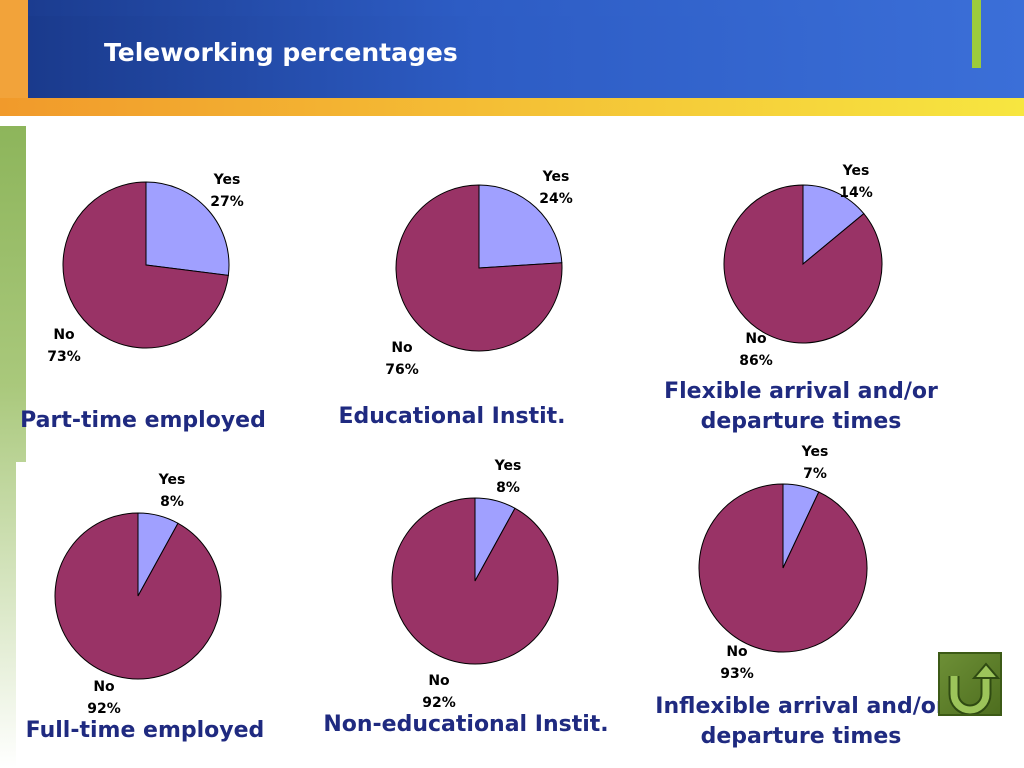 The height and width of the screenshot is (768, 1024). Describe the element at coordinates (815, 463) in the screenshot. I see `yes-label: Yes 7%` at that location.